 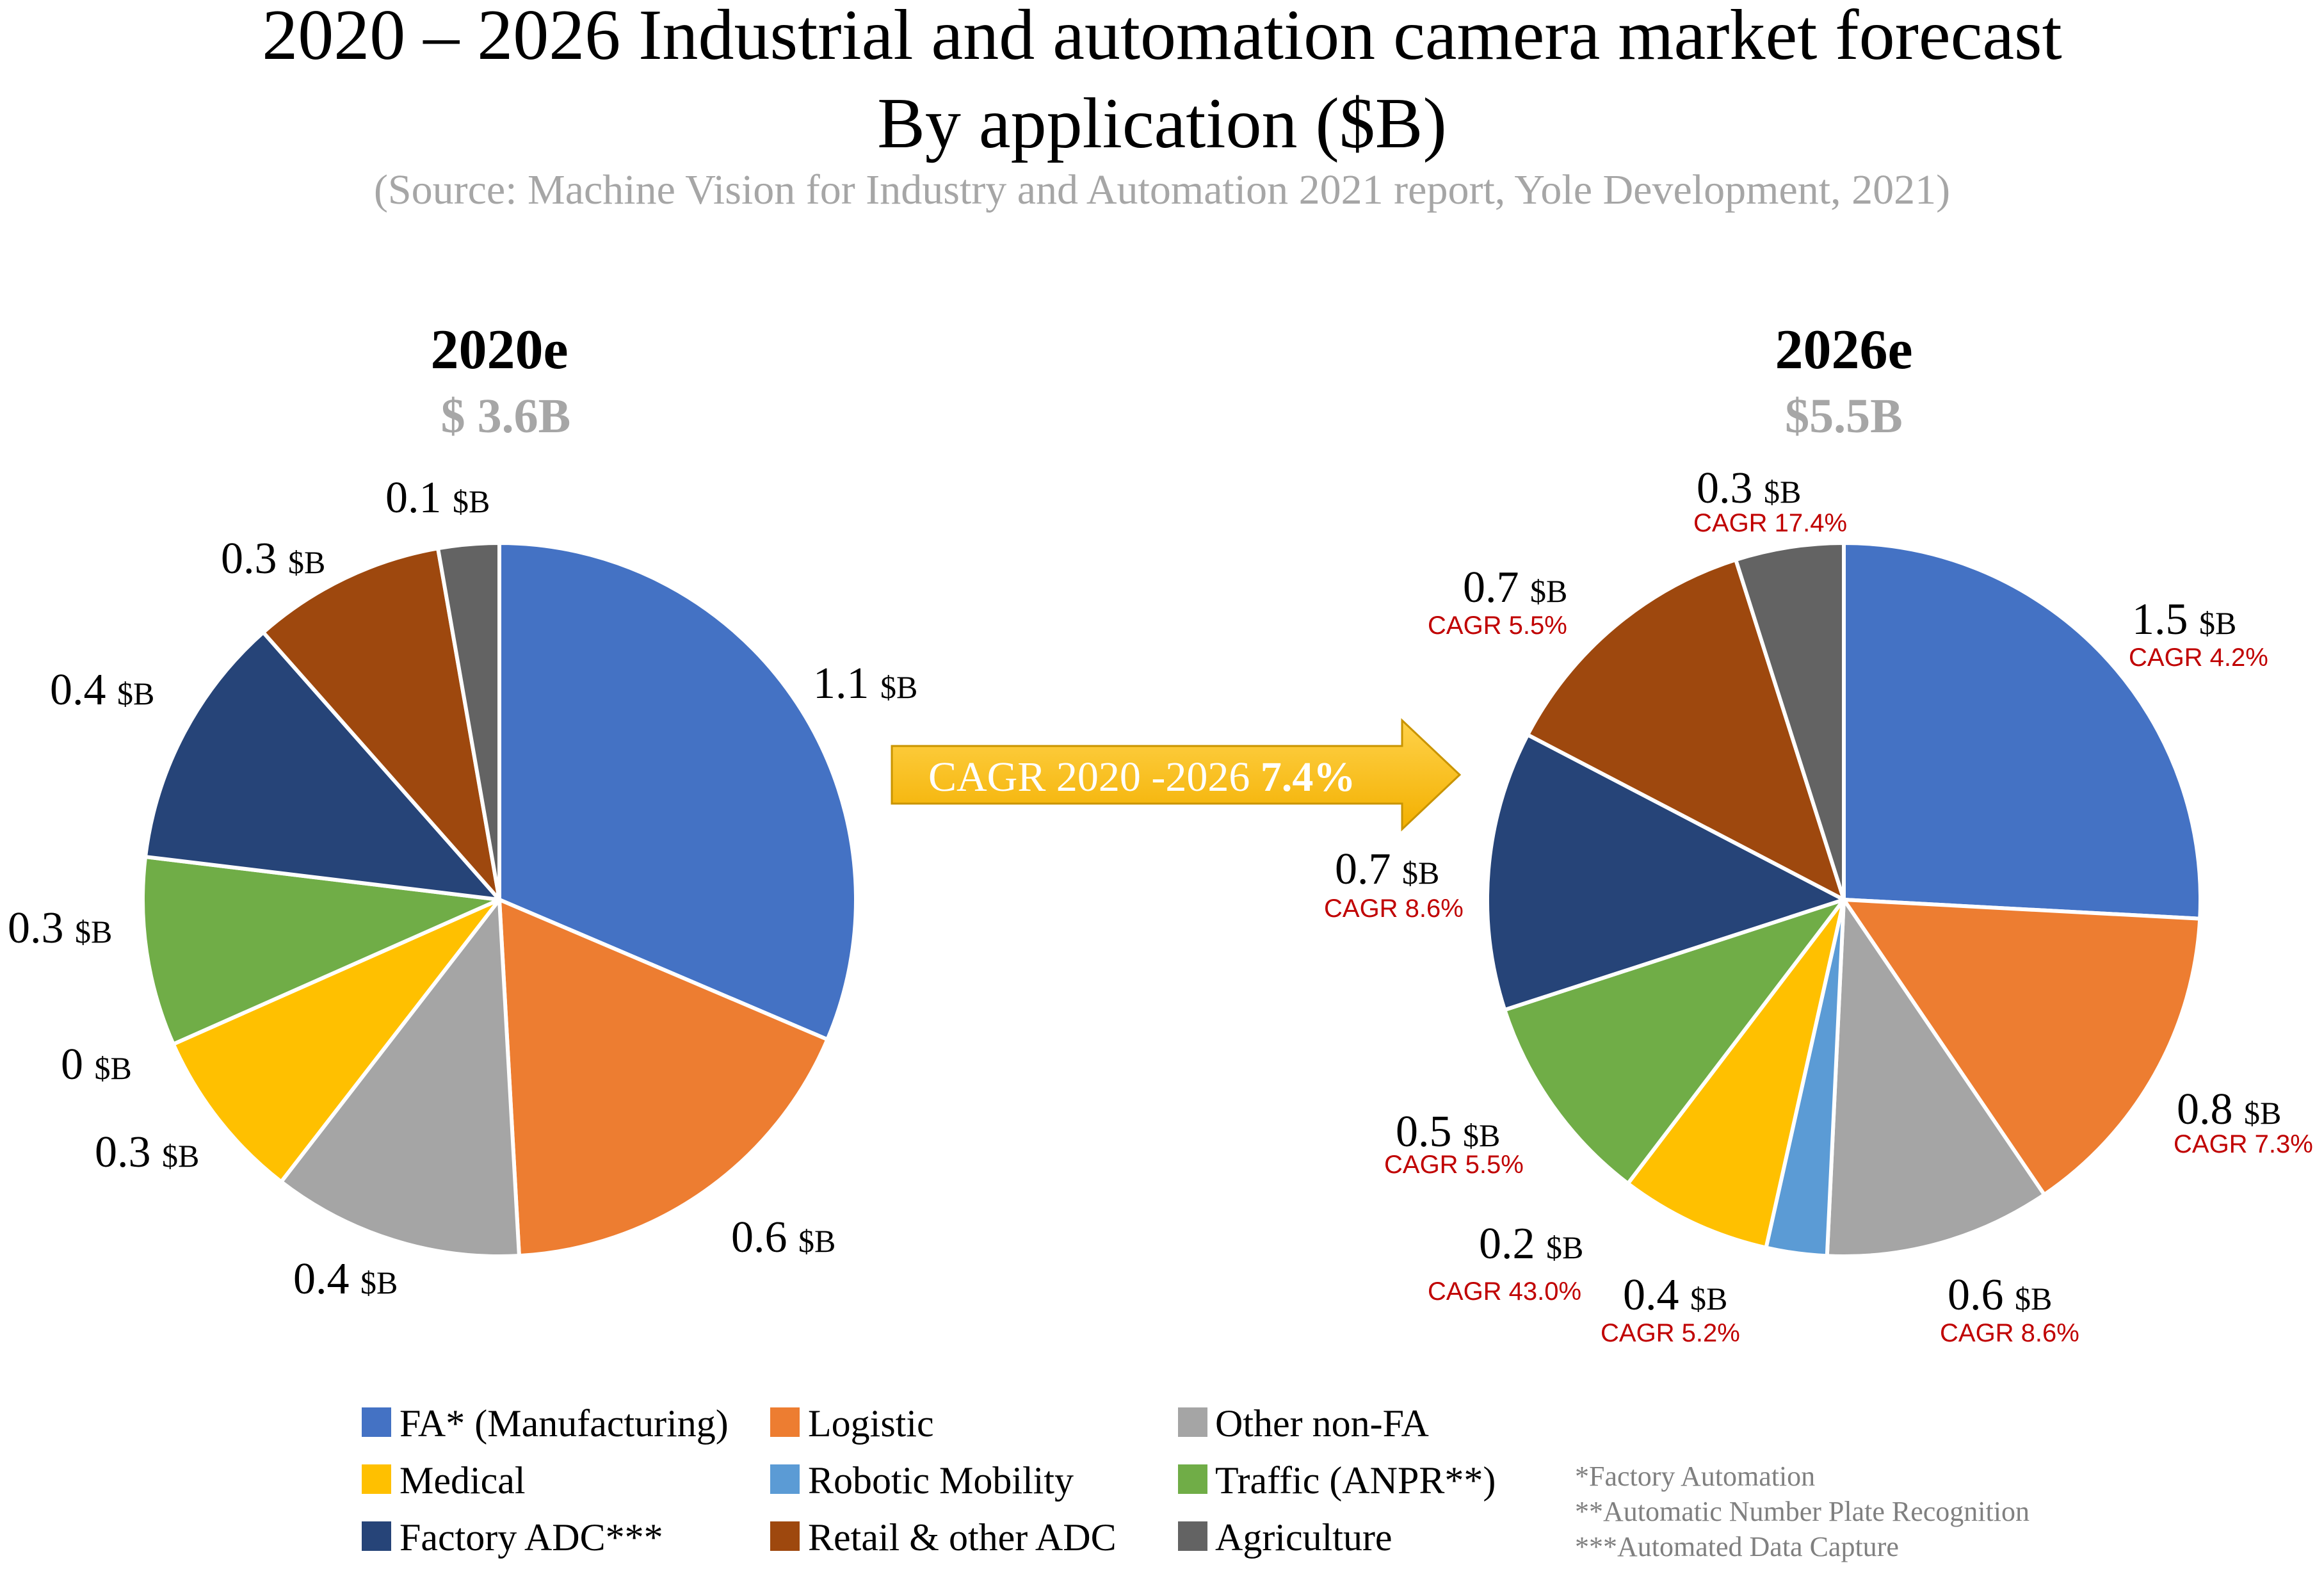 What do you see at coordinates (1686, 730) in the screenshot?
I see `pie-slice-2026-retail` at bounding box center [1686, 730].